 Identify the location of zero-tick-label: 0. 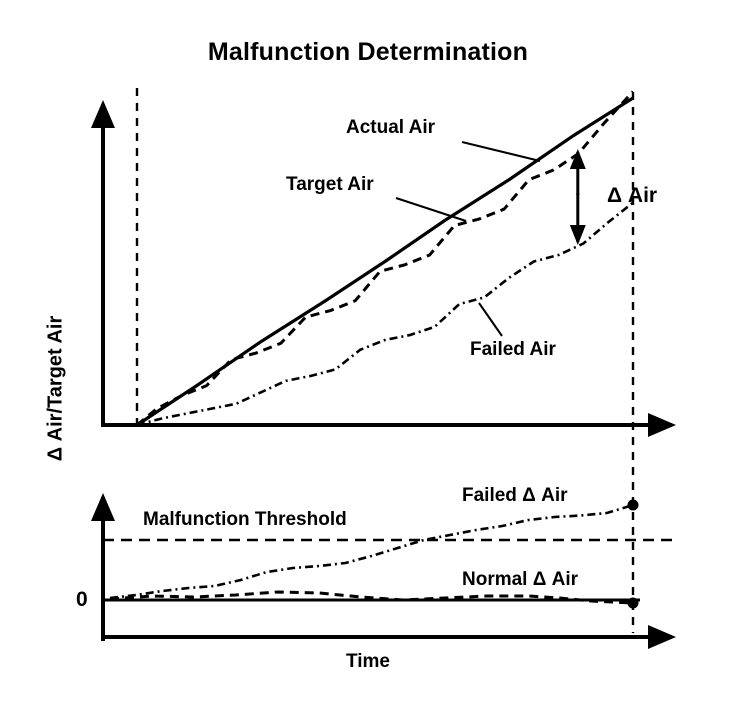
(82, 599).